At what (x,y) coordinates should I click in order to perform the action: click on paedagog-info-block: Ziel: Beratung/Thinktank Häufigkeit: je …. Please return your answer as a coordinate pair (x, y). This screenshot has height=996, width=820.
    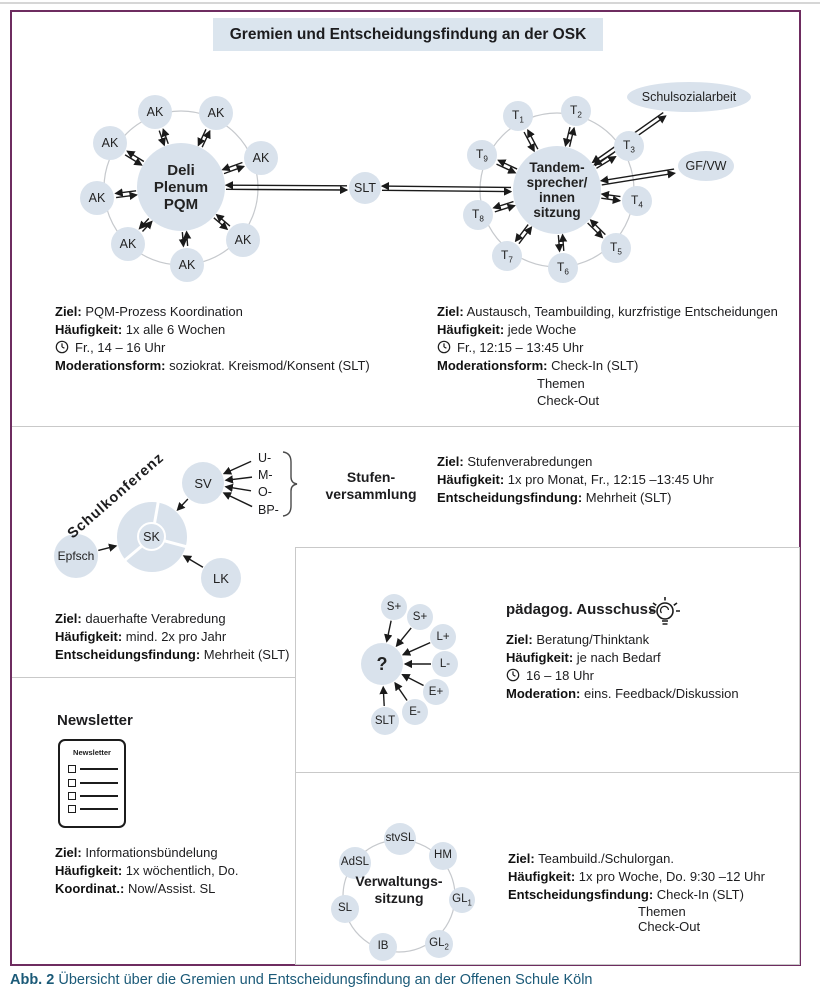
    Looking at the image, I should click on (622, 667).